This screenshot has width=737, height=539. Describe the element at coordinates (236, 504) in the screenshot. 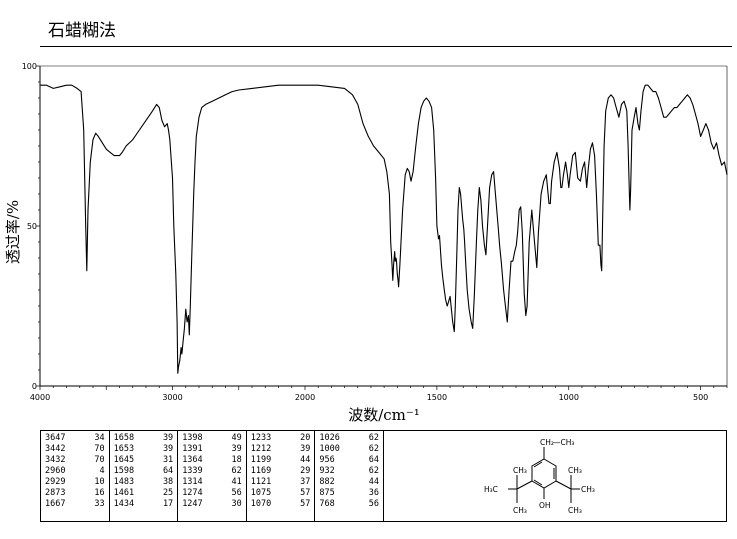

I see `peak-transmittance: 30` at that location.